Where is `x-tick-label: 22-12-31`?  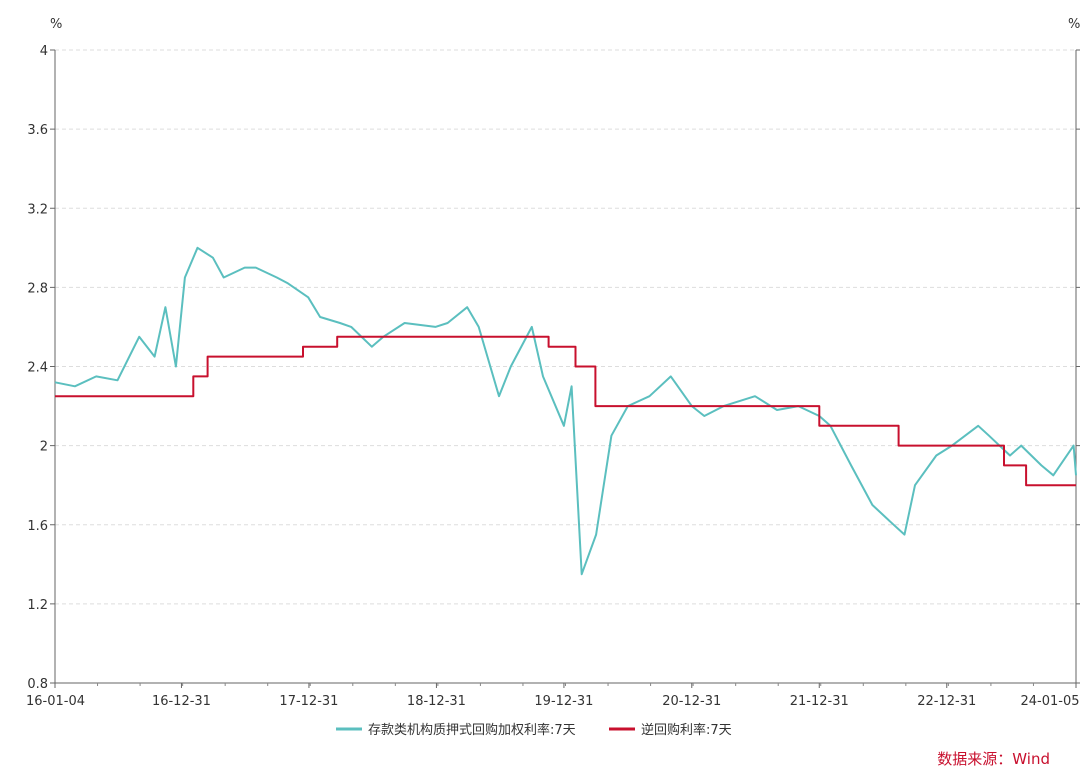
x-tick-label: 22-12-31 is located at coordinates (946, 701).